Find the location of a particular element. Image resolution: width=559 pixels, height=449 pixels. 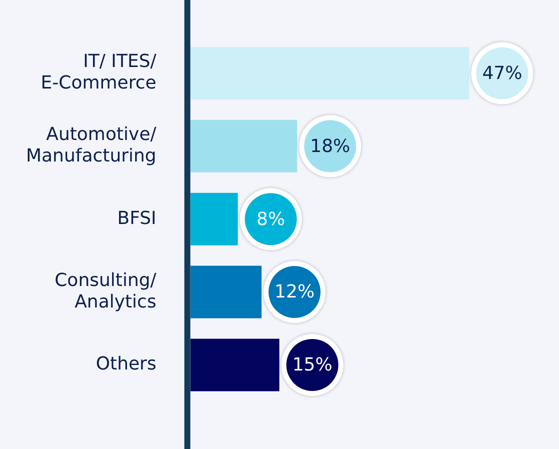

y-tick-label: Others is located at coordinates (126, 364).